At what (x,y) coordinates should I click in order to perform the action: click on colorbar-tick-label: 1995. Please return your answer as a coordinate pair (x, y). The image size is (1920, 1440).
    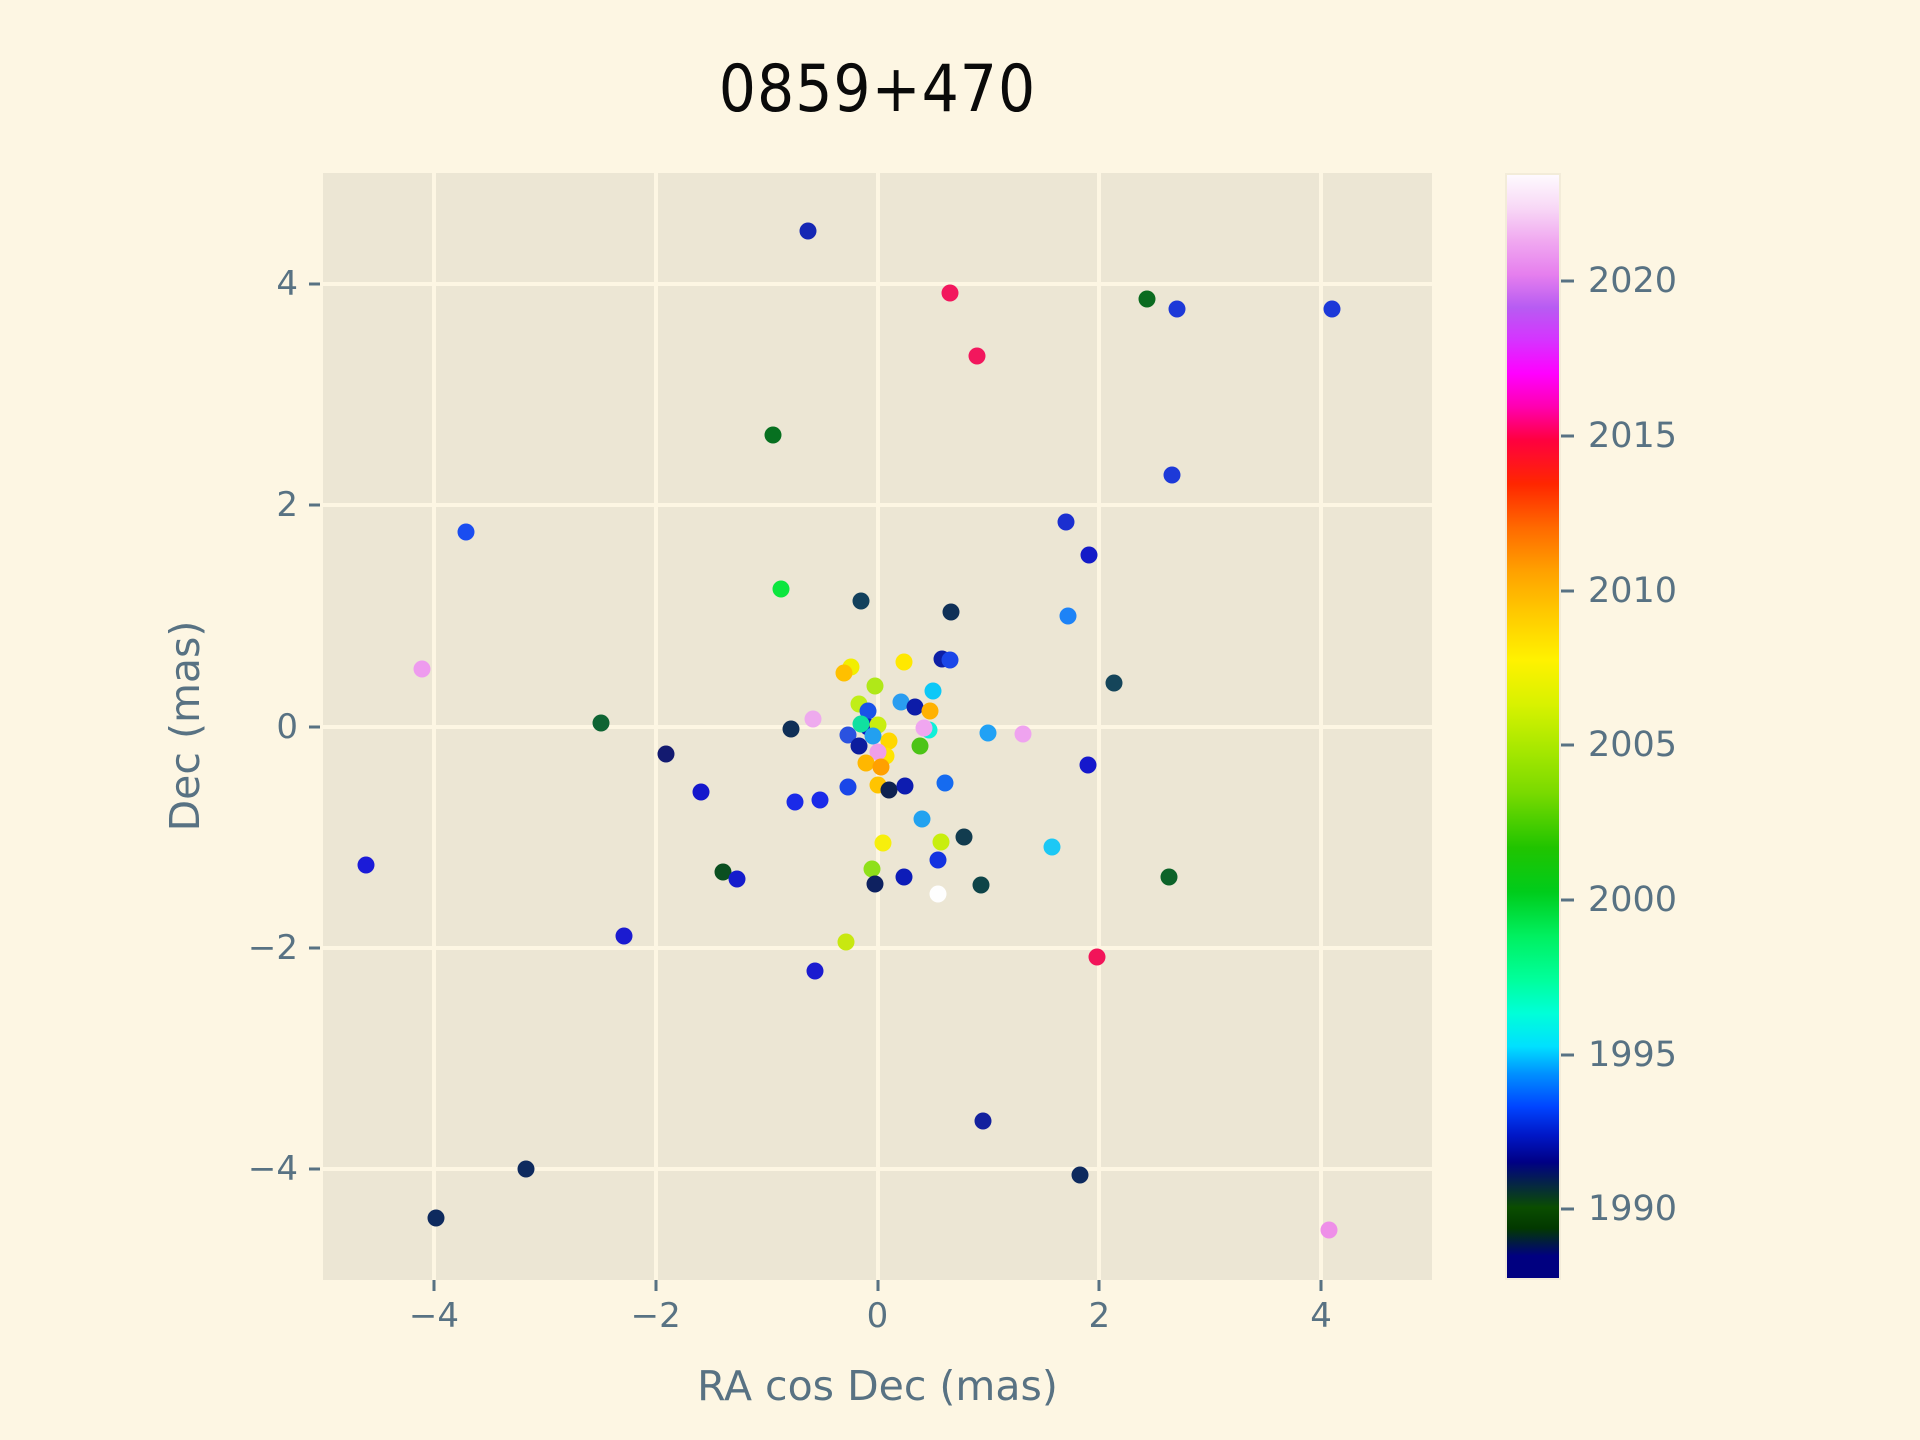
    Looking at the image, I should click on (1633, 1054).